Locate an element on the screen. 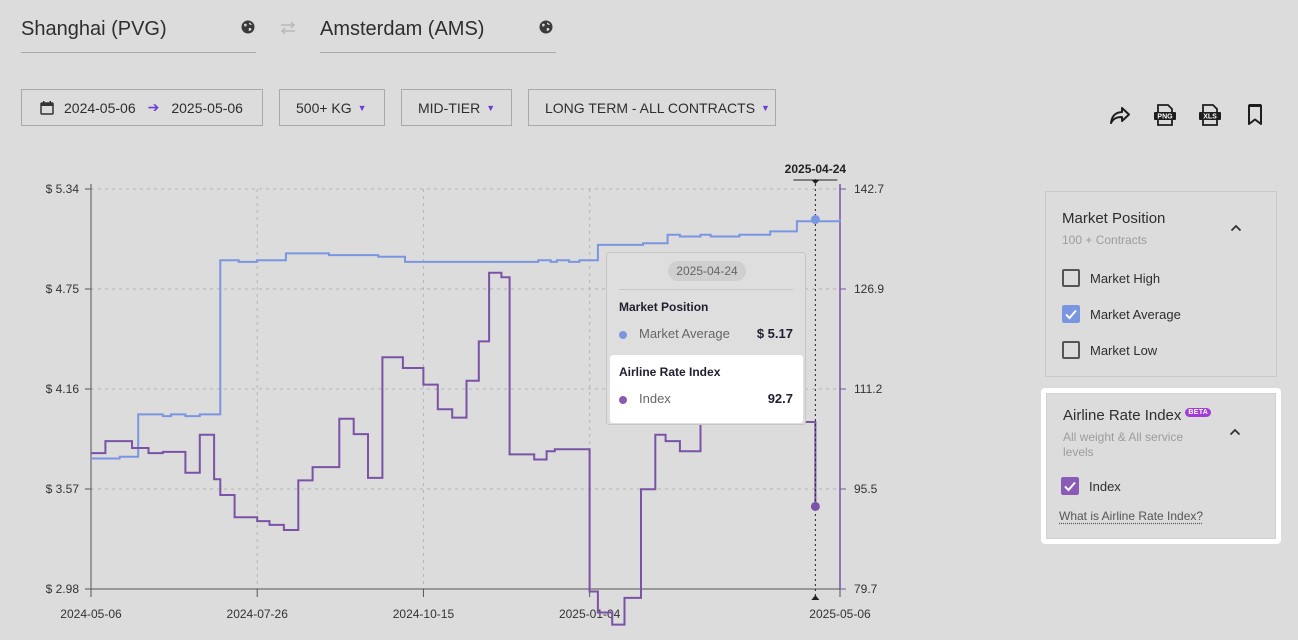 Image resolution: width=1298 pixels, height=640 pixels. svg-text: PNG is located at coordinates (1165, 117).